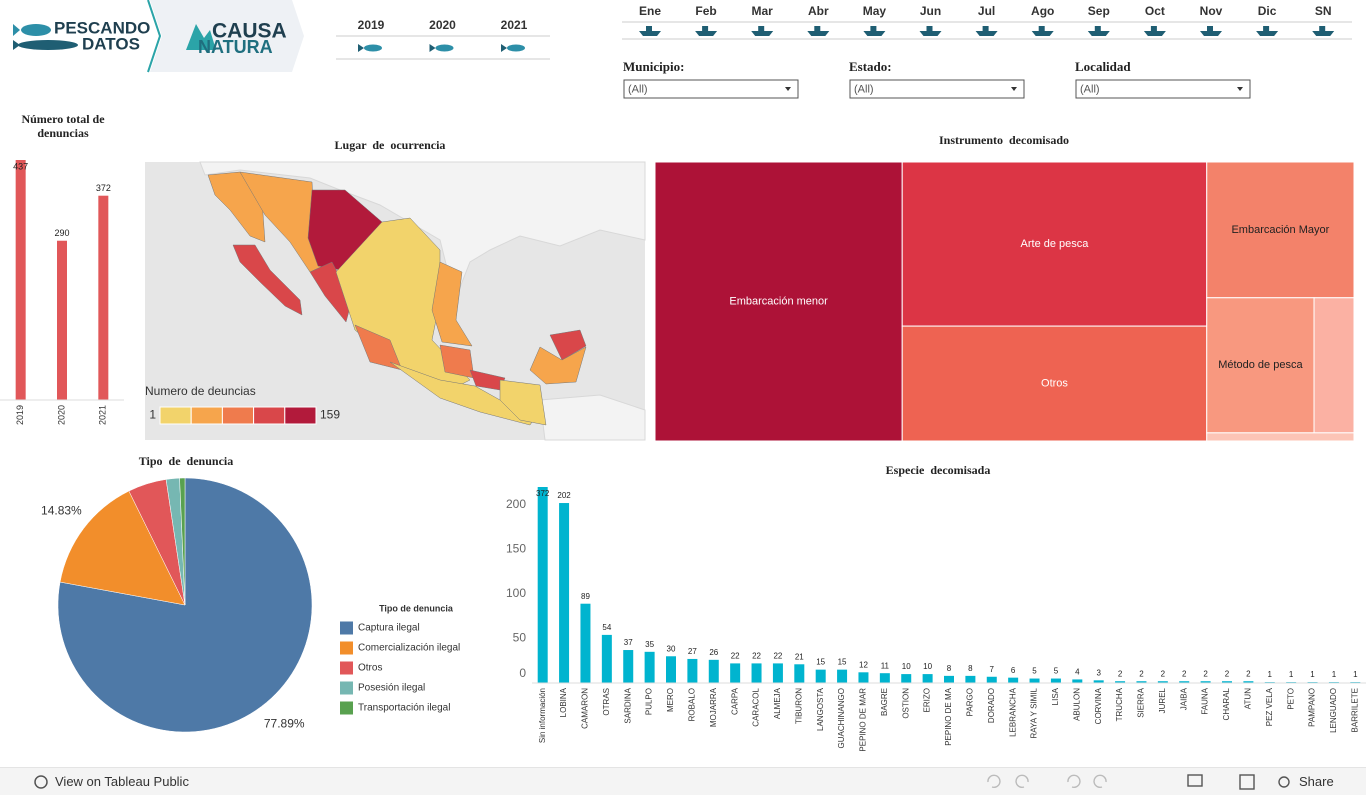  I want to click on month-label: Ago, so click(1042, 11).